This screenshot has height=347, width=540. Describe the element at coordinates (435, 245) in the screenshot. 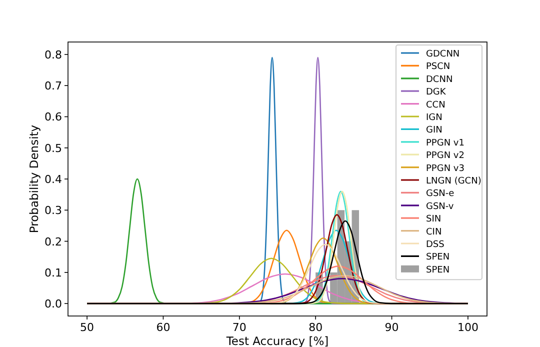

I see `legend-label: DSS` at that location.